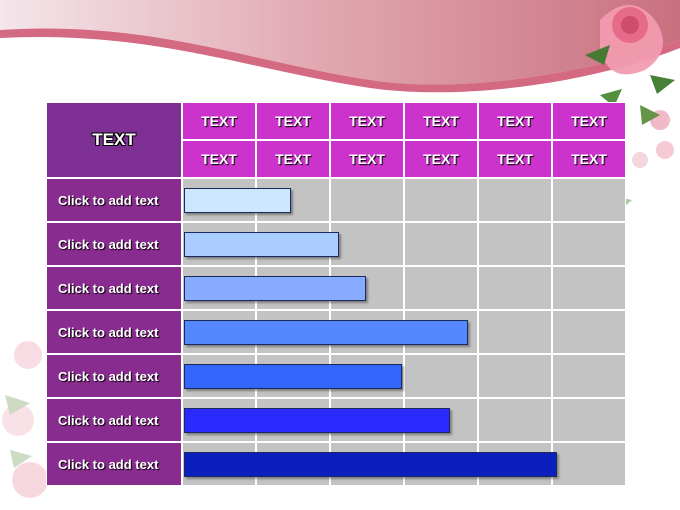 The image size is (680, 510). Describe the element at coordinates (630, 86) in the screenshot. I see `rose-decoration-top-right` at that location.